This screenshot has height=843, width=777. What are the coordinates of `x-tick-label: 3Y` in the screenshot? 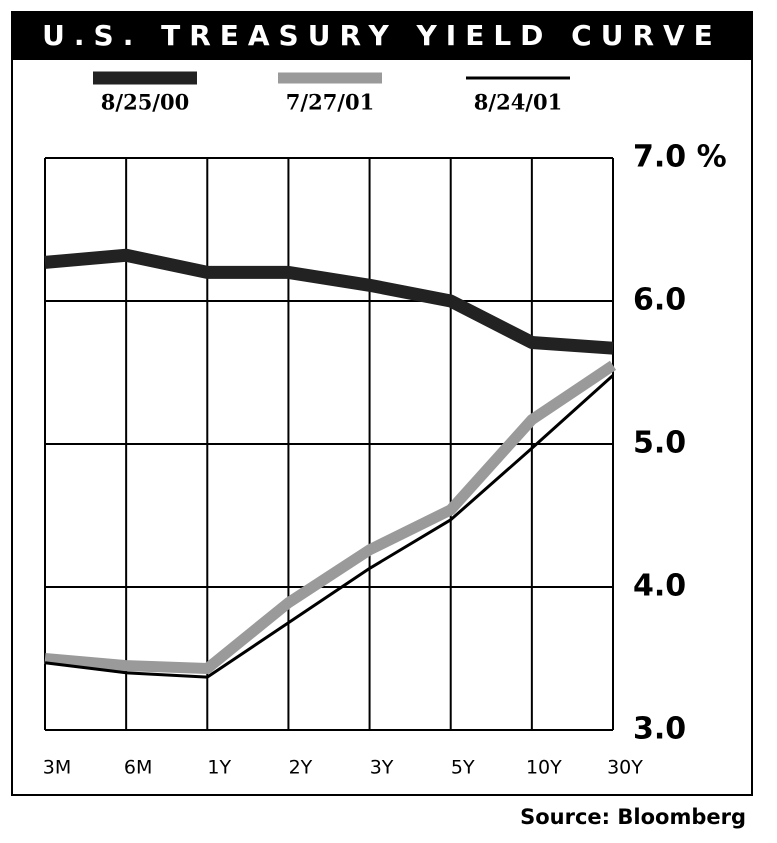 It's located at (382, 768).